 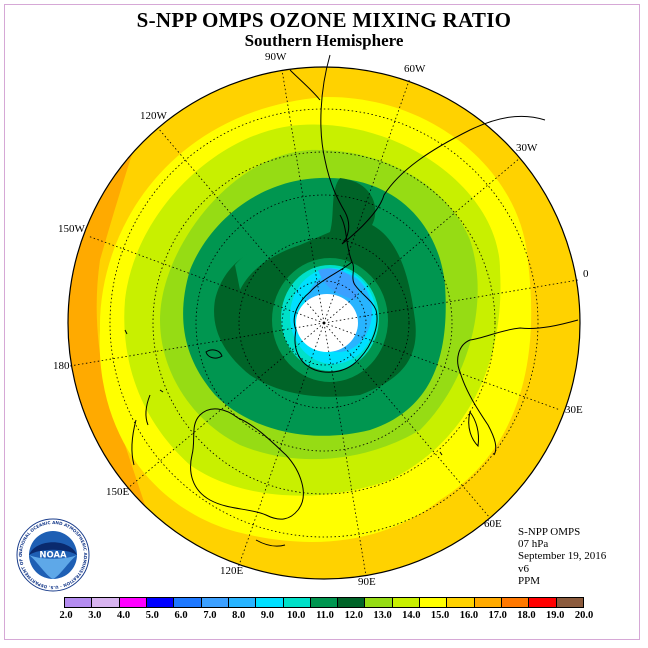 What do you see at coordinates (61, 366) in the screenshot?
I see `lon-label-180: 180` at bounding box center [61, 366].